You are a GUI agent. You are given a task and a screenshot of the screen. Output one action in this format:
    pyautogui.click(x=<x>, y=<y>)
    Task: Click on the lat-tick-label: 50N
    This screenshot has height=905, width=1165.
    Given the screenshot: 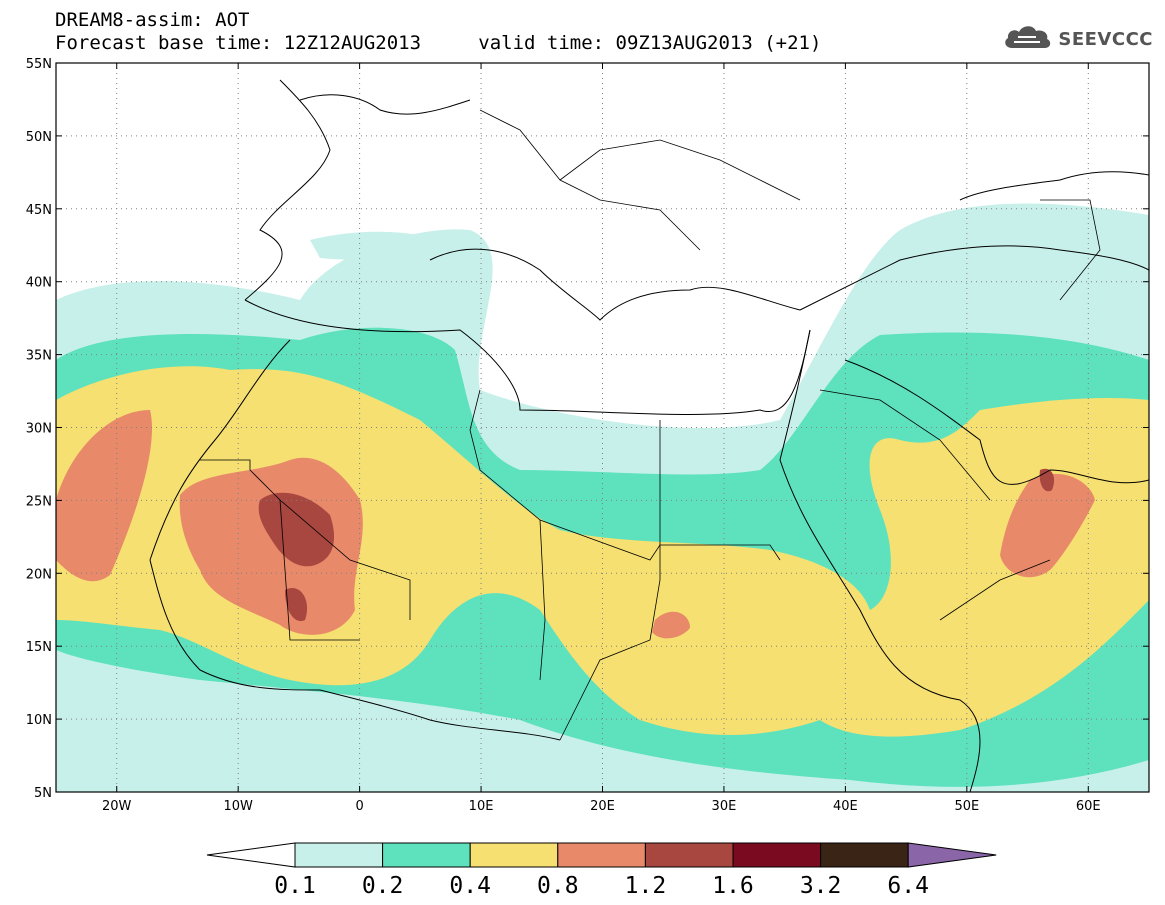 What is the action you would take?
    pyautogui.click(x=39, y=137)
    